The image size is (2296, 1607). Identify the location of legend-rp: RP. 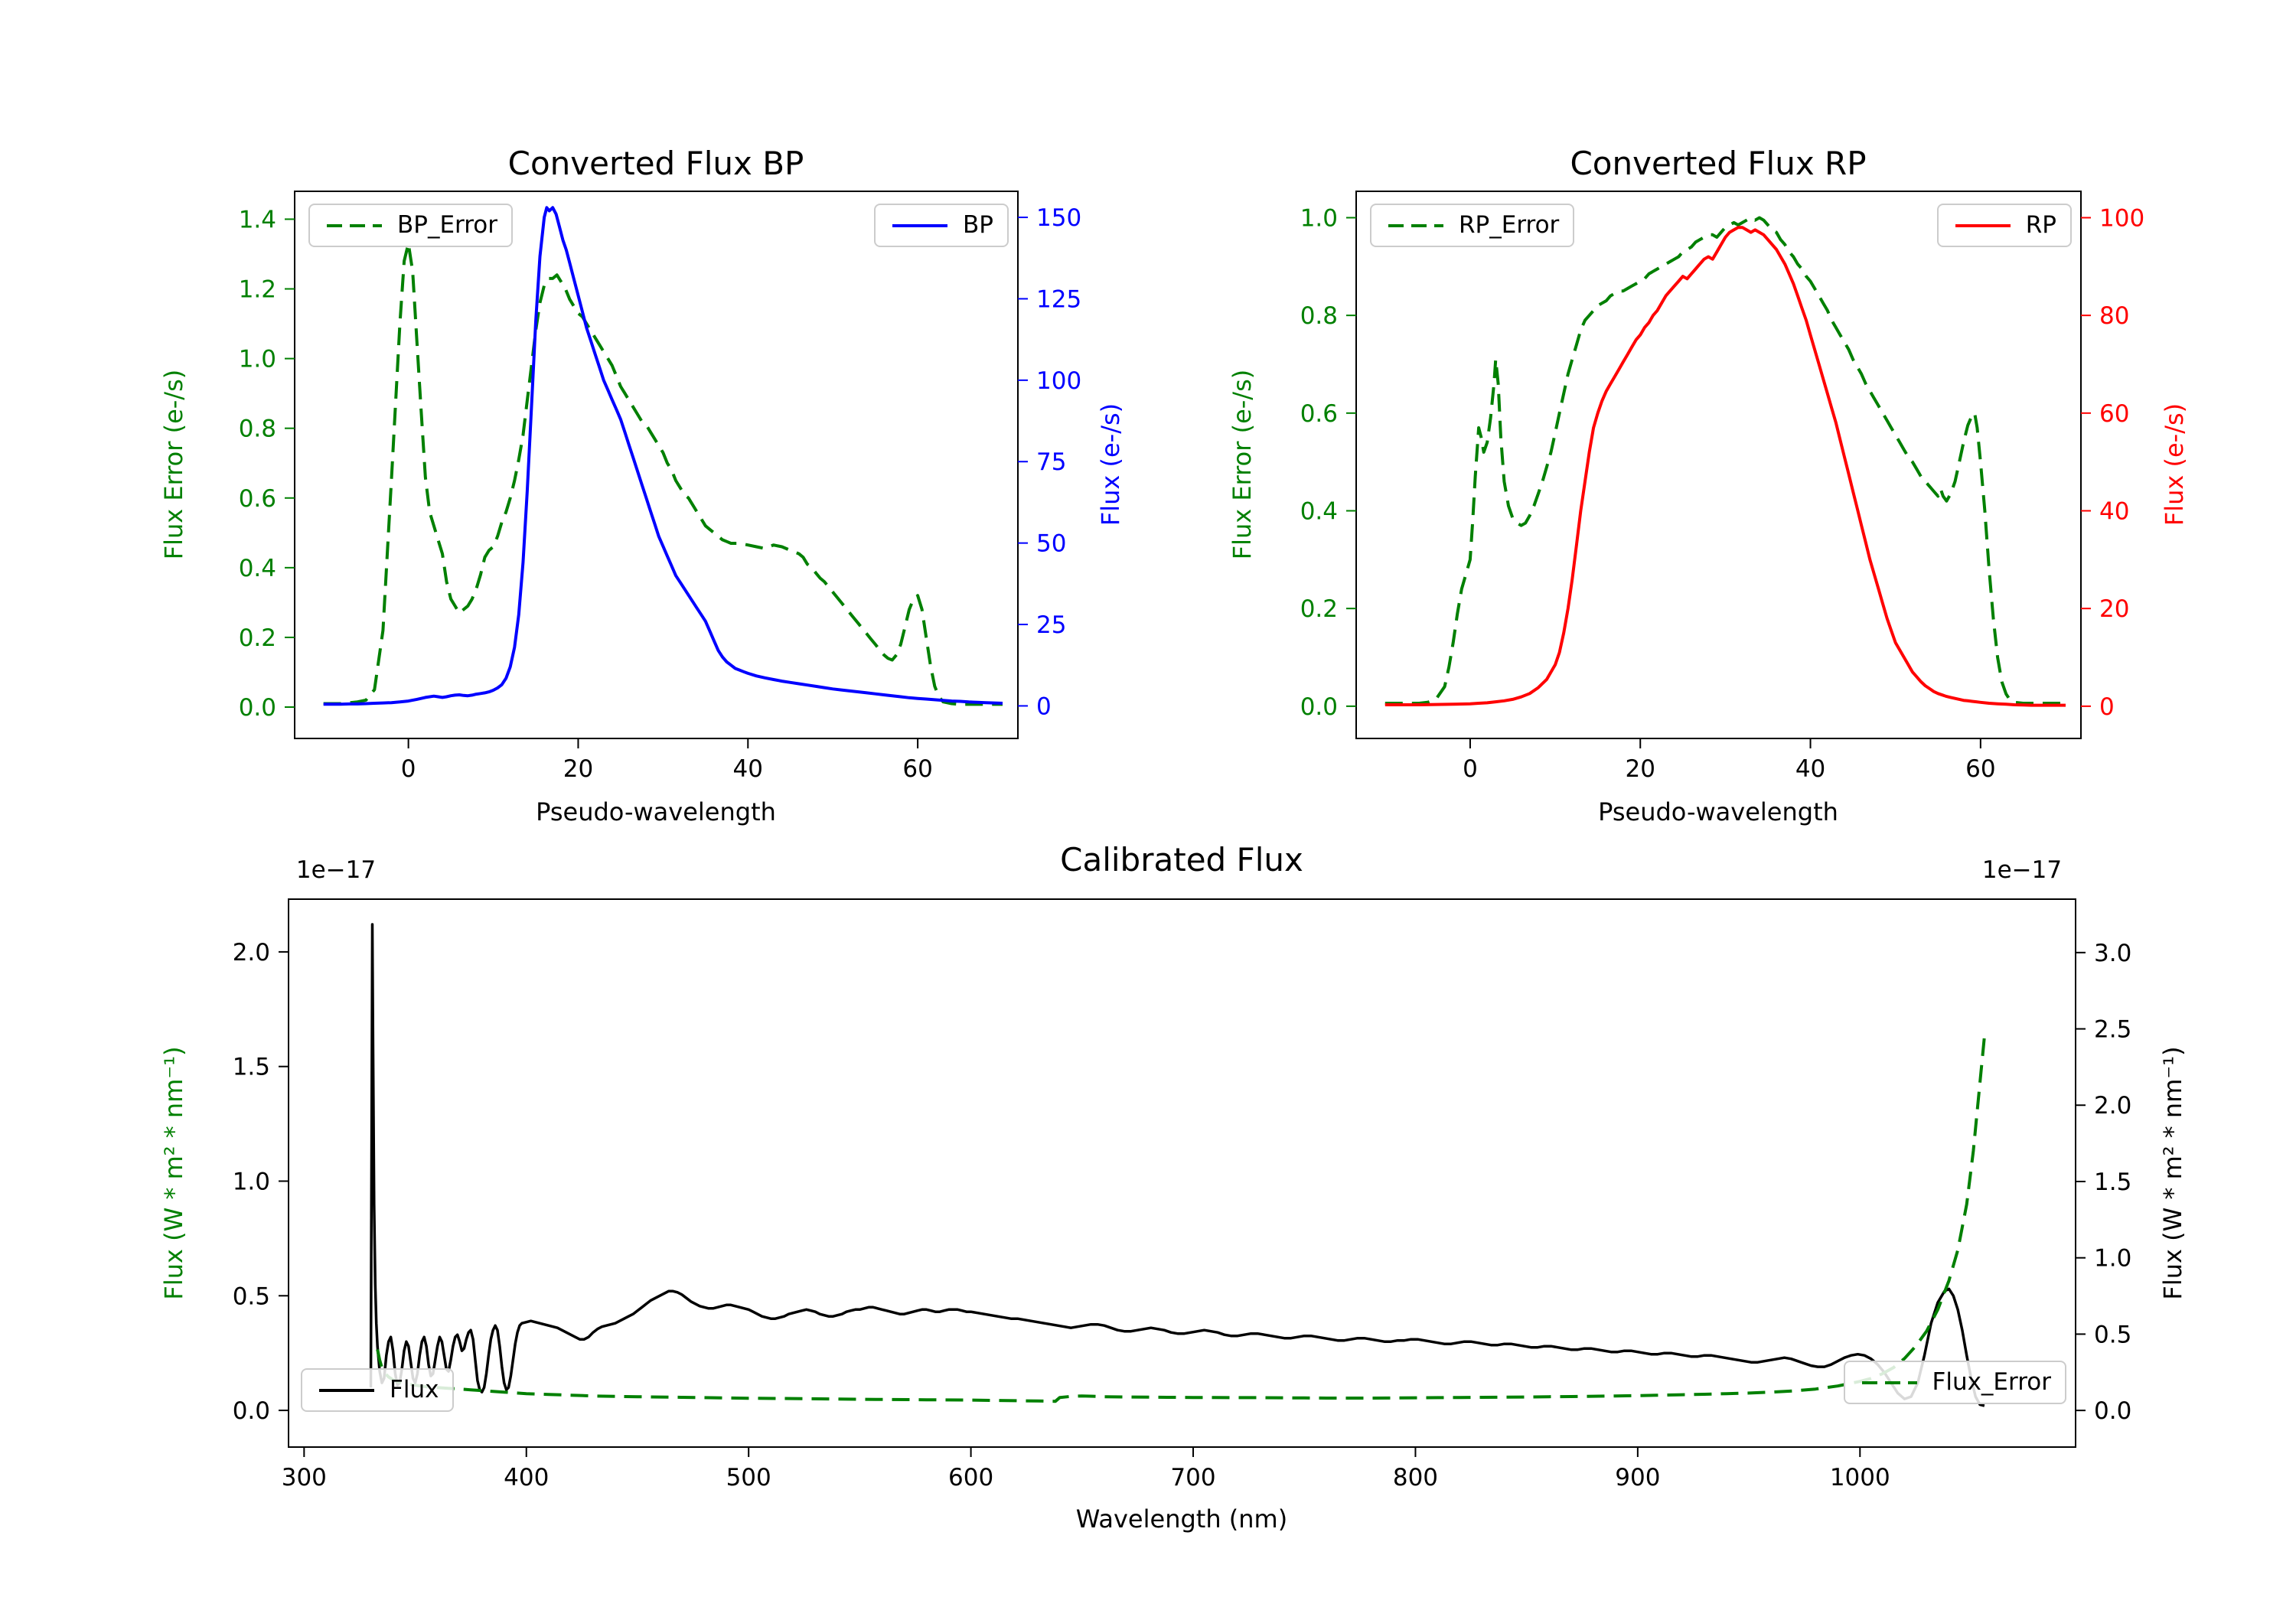
(2004, 226).